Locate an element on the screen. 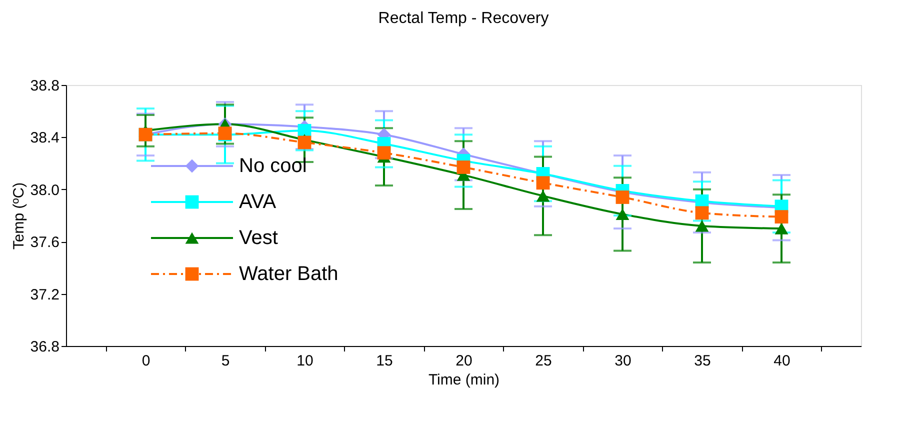 The width and height of the screenshot is (923, 431). x-axis-title: Time (min) is located at coordinates (464, 380).